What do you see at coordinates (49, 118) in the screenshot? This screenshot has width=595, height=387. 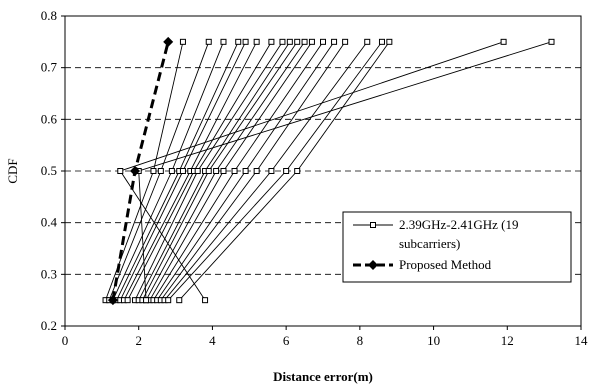 I see `y-tick-label-4: 0.6` at bounding box center [49, 118].